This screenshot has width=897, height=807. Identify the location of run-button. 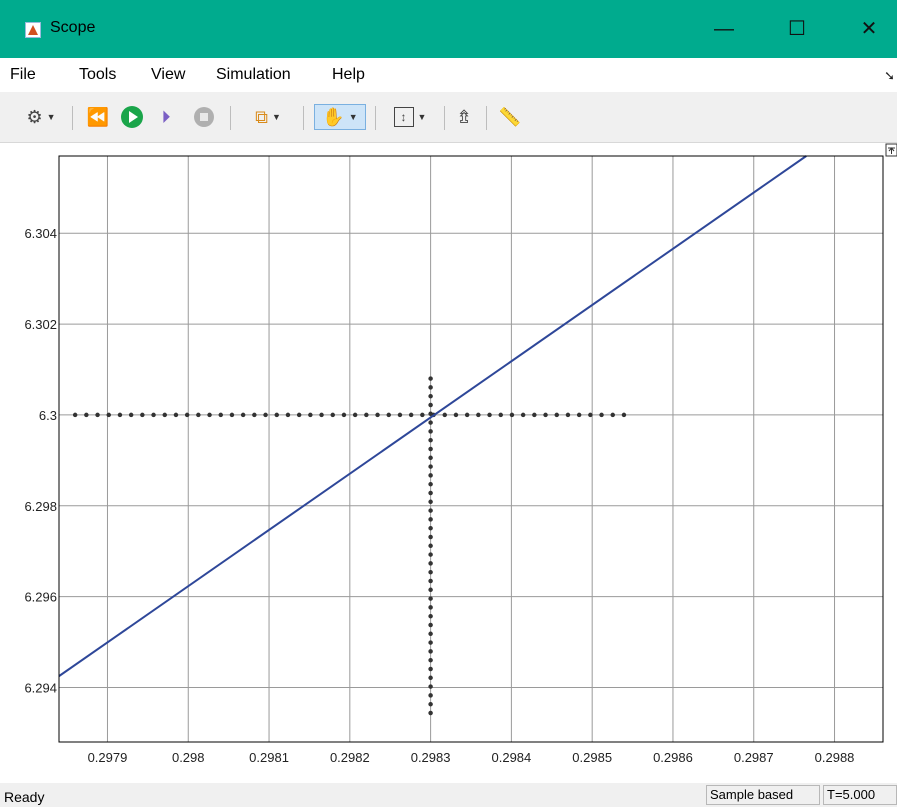
(132, 117).